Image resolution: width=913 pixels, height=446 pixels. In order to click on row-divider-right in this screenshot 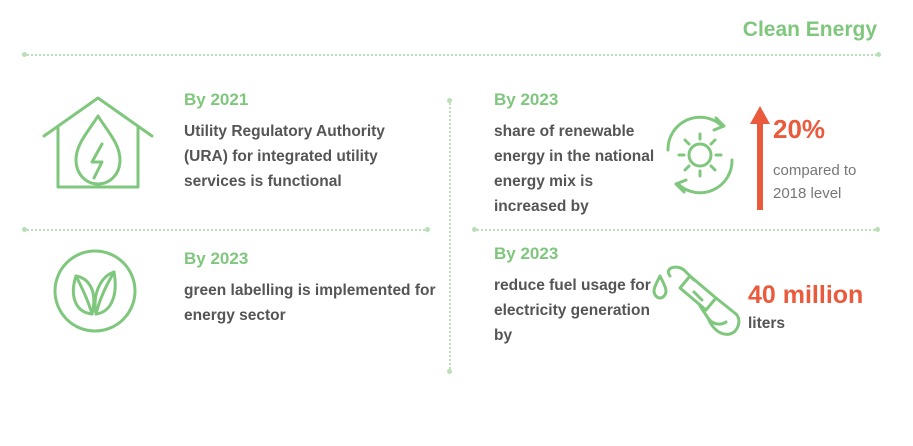, I will do `click(676, 230)`.